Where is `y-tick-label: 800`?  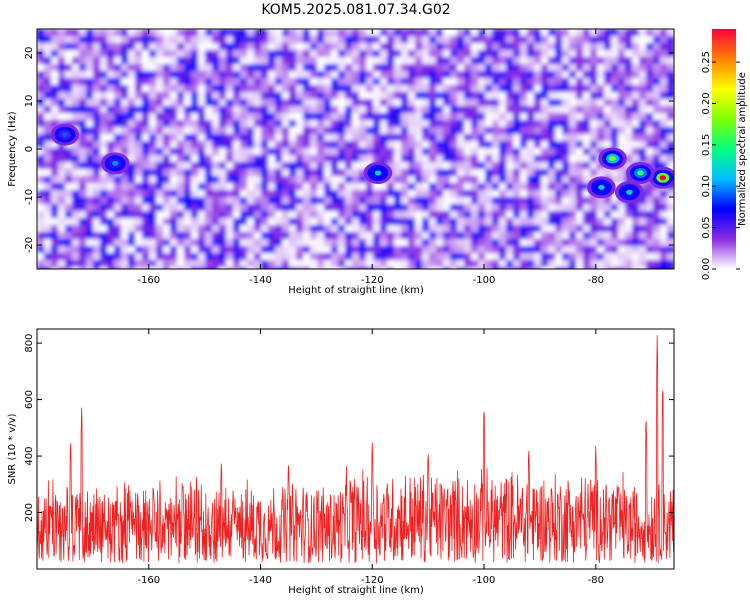
y-tick-label: 800 is located at coordinates (29, 343).